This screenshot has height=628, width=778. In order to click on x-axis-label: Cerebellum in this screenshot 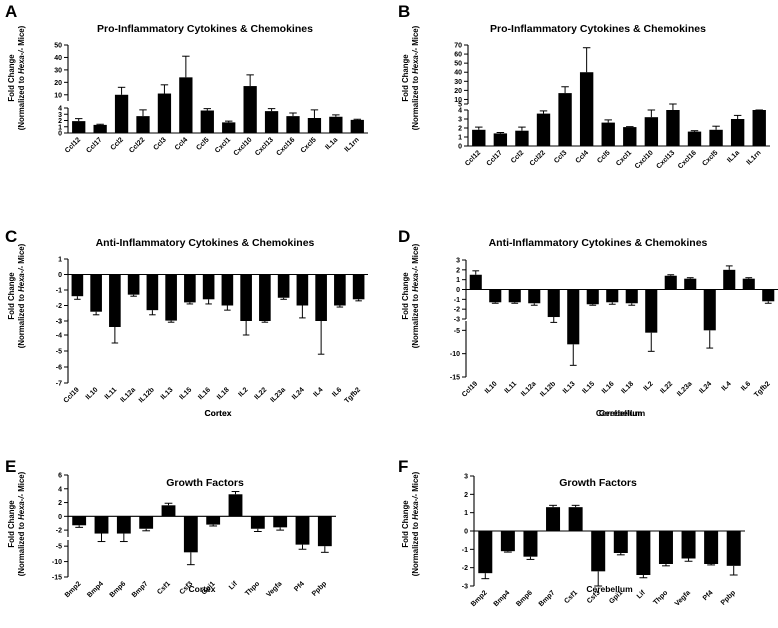, I will do `click(609, 589)`.